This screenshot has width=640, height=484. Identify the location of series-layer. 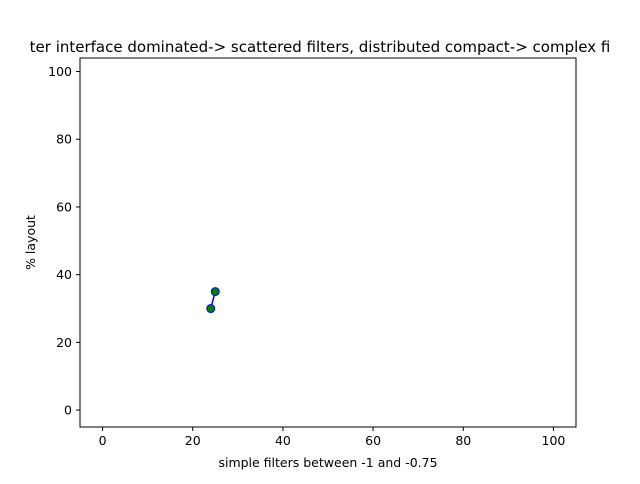
(213, 300).